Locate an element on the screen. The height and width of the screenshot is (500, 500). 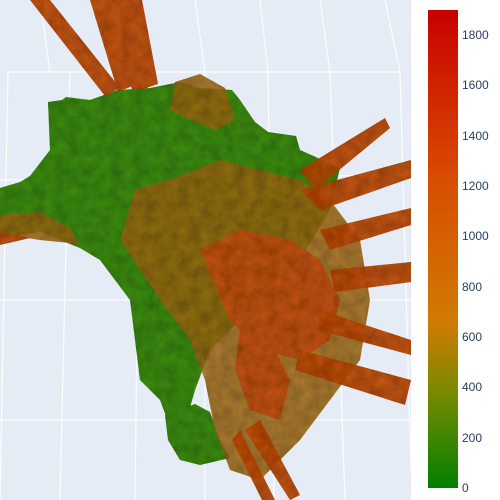
colorbar-tick-label: 1000 is located at coordinates (475, 236).